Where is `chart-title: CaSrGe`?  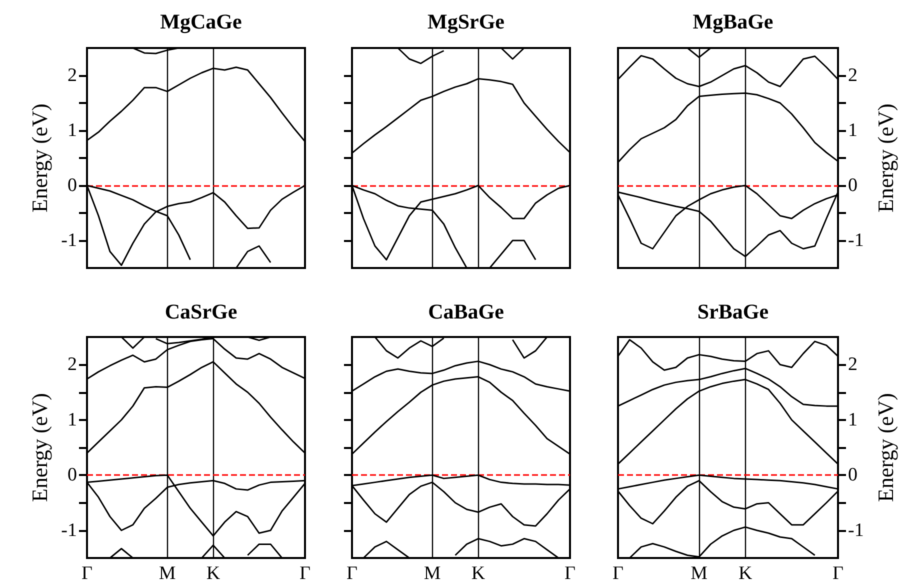
chart-title: CaSrGe is located at coordinates (201, 312).